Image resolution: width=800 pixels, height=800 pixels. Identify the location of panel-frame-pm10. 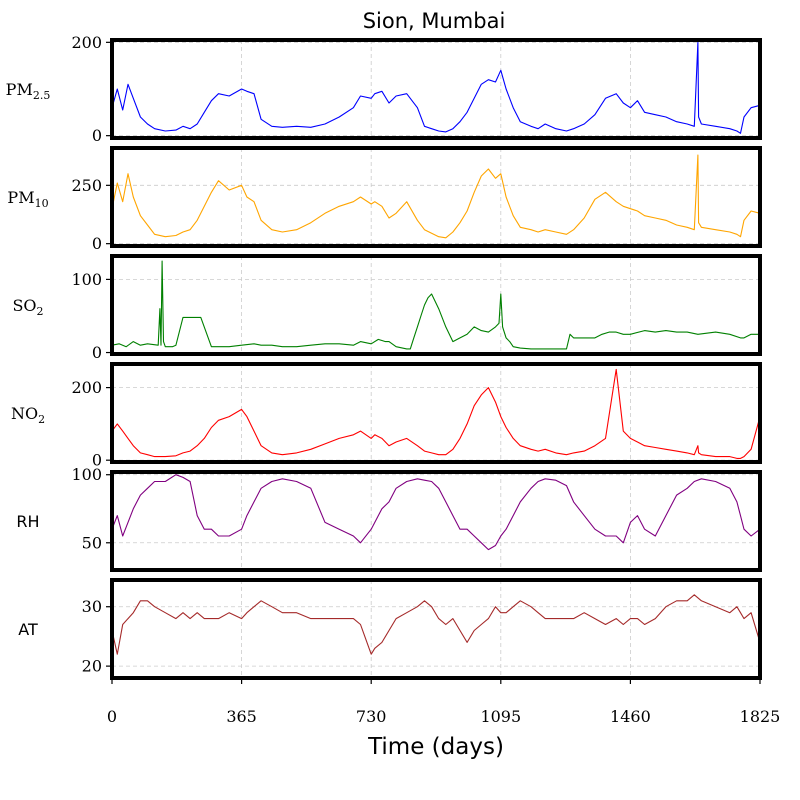
(436, 197).